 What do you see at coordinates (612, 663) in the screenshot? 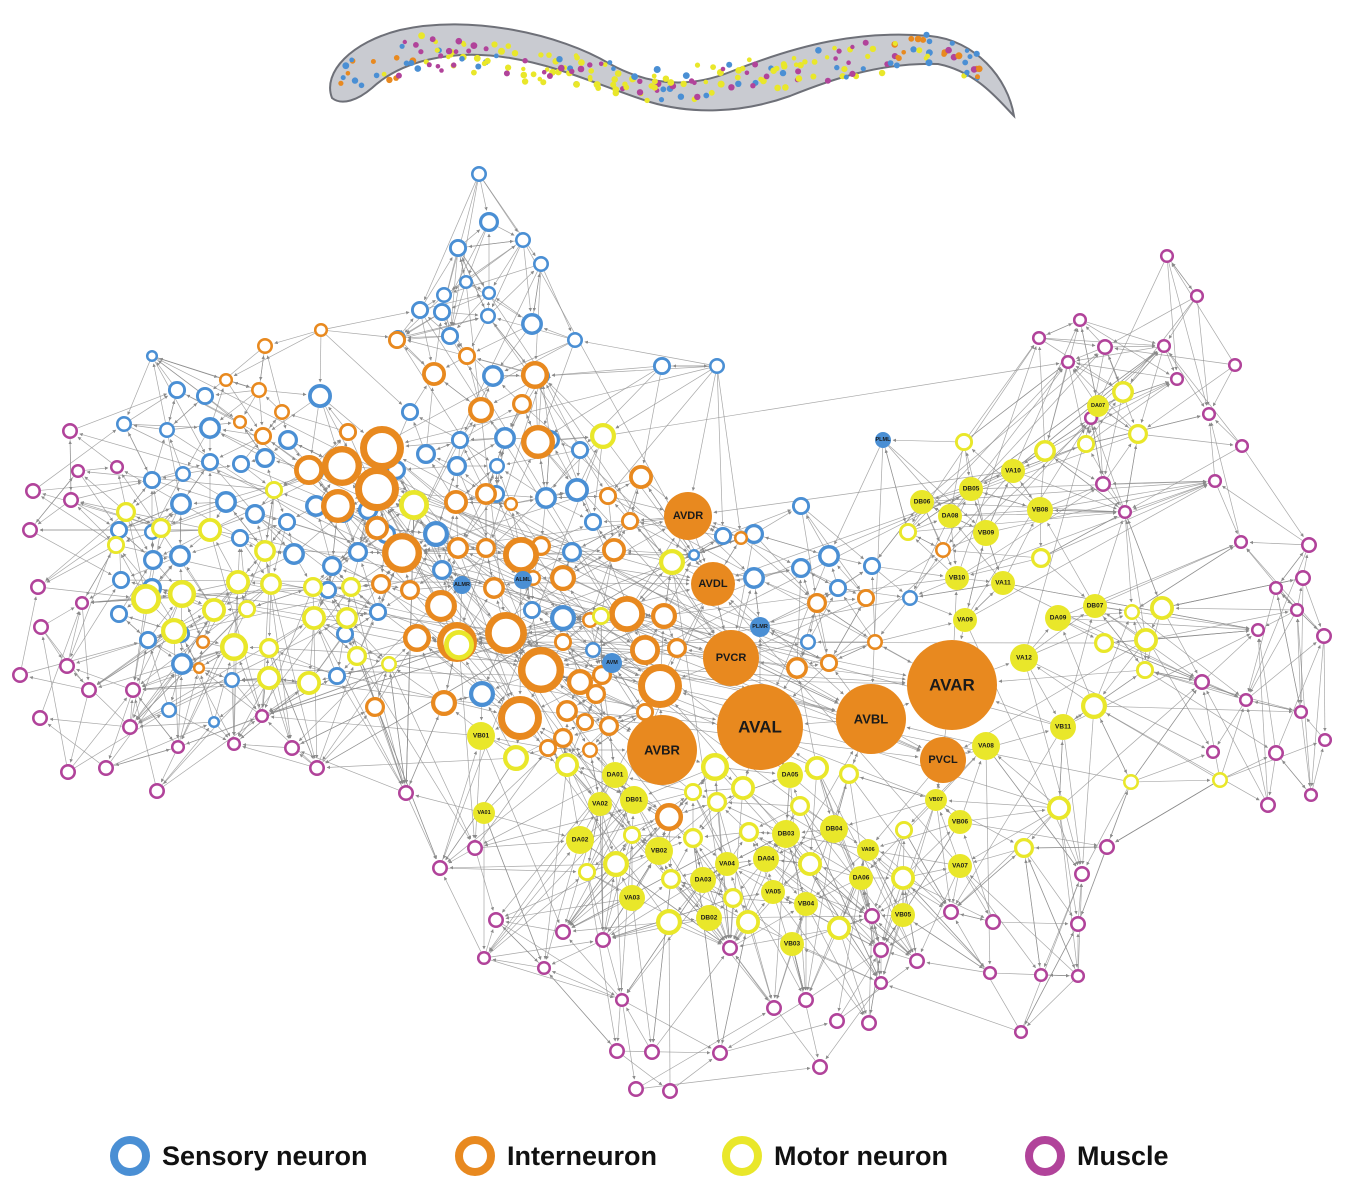
I see `node-label-avm: AVM` at bounding box center [612, 663].